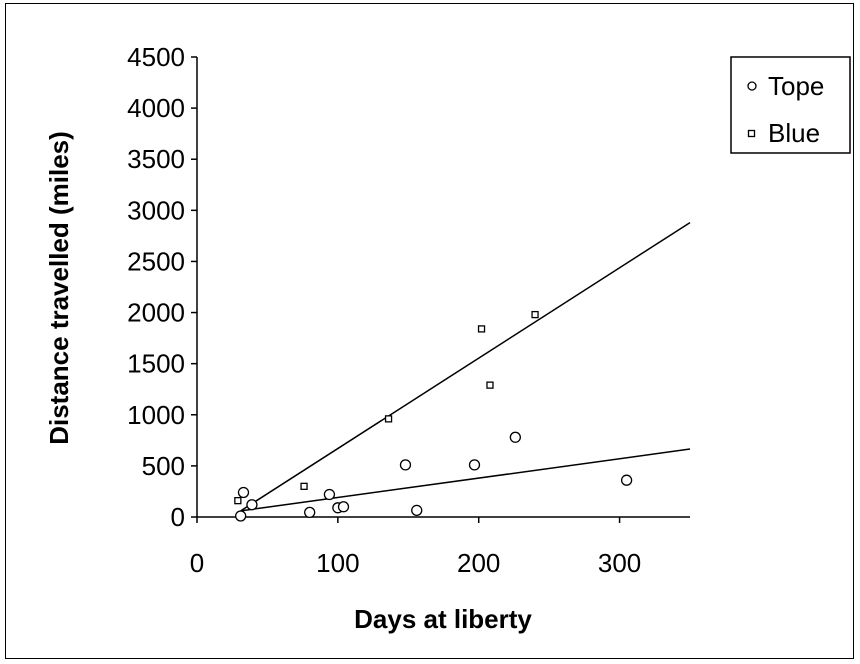 Image resolution: width=860 pixels, height=664 pixels. I want to click on legend-marker-tope, so click(752, 86).